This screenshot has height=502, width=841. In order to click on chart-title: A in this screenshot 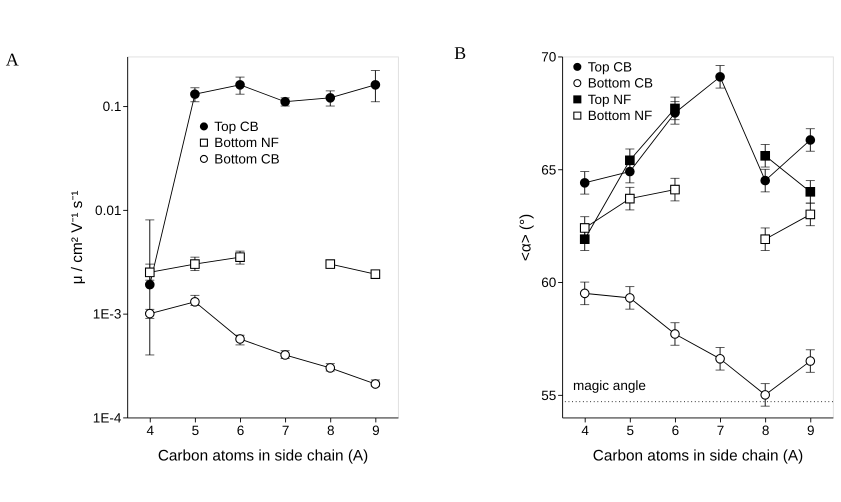, I will do `click(12, 60)`.